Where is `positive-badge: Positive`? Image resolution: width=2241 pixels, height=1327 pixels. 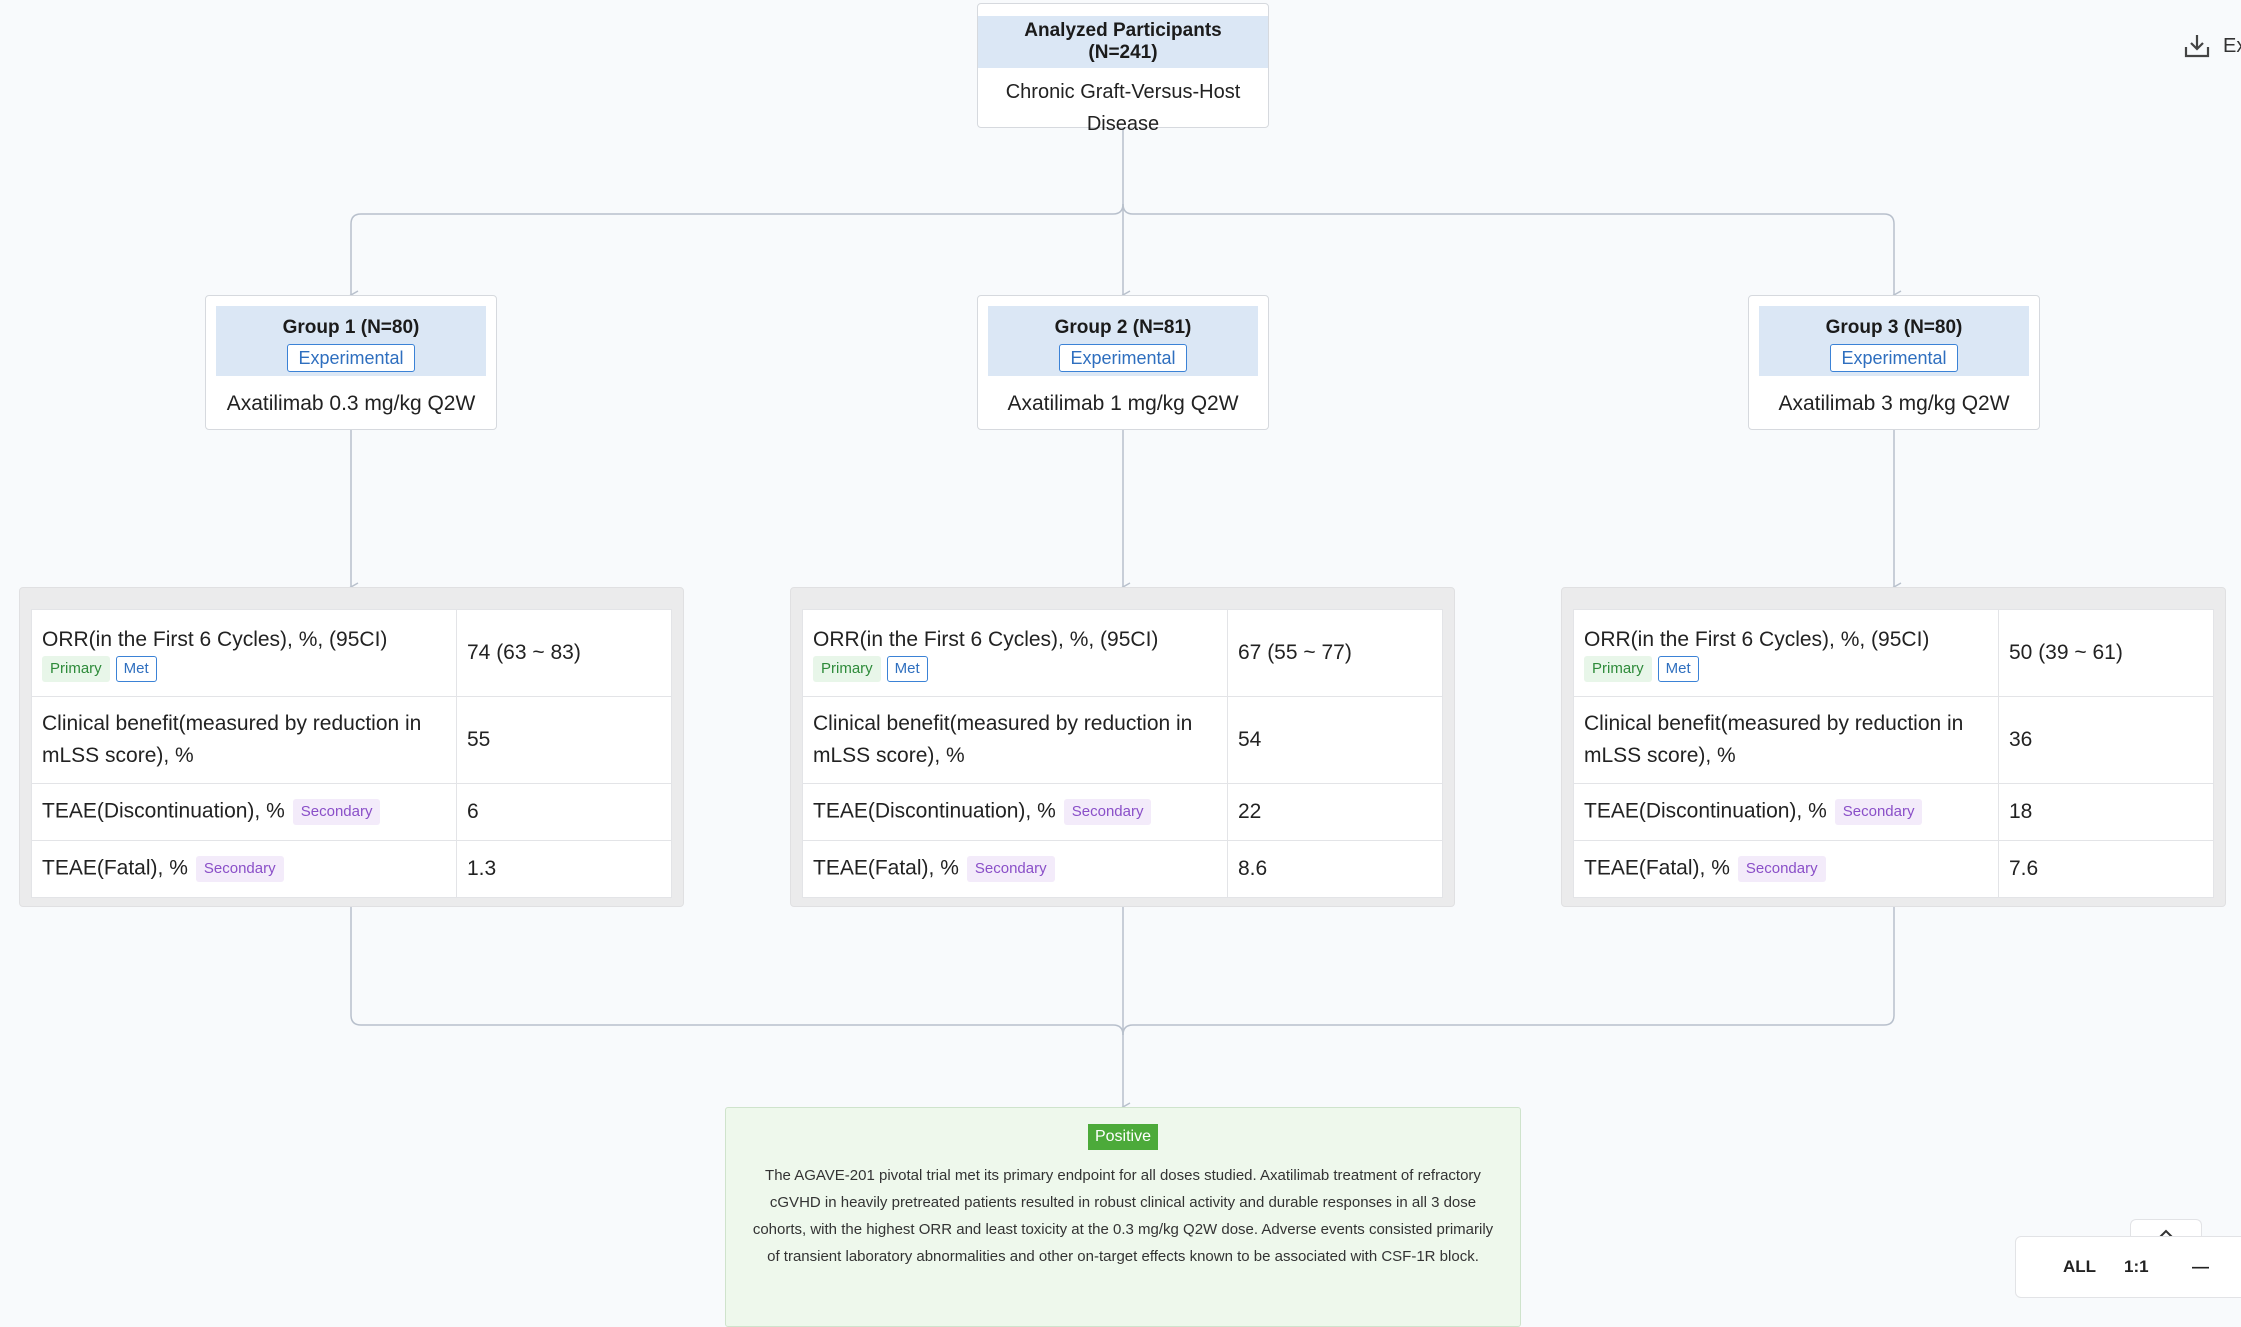
positive-badge: Positive is located at coordinates (1123, 1137).